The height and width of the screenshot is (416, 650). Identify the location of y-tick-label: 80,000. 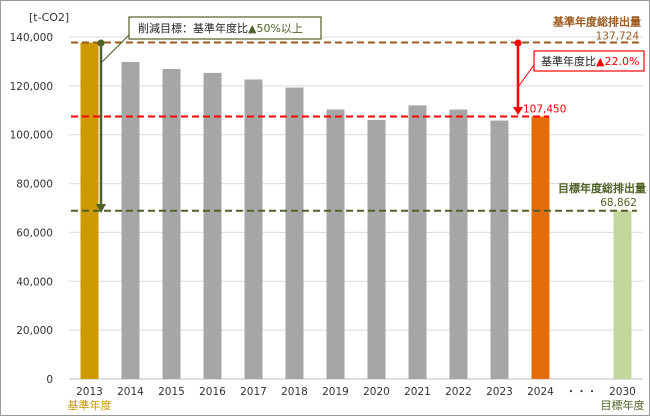
(34, 185).